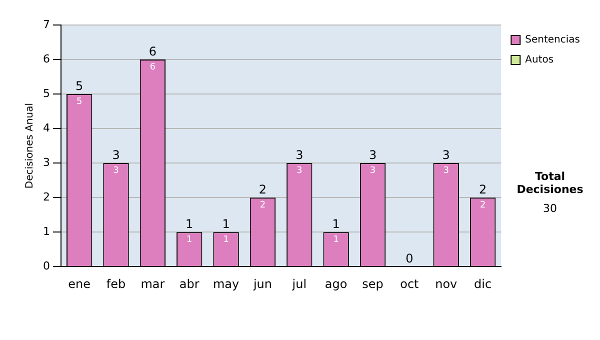 The height and width of the screenshot is (340, 600). I want to click on x-tick-label: ago, so click(336, 283).